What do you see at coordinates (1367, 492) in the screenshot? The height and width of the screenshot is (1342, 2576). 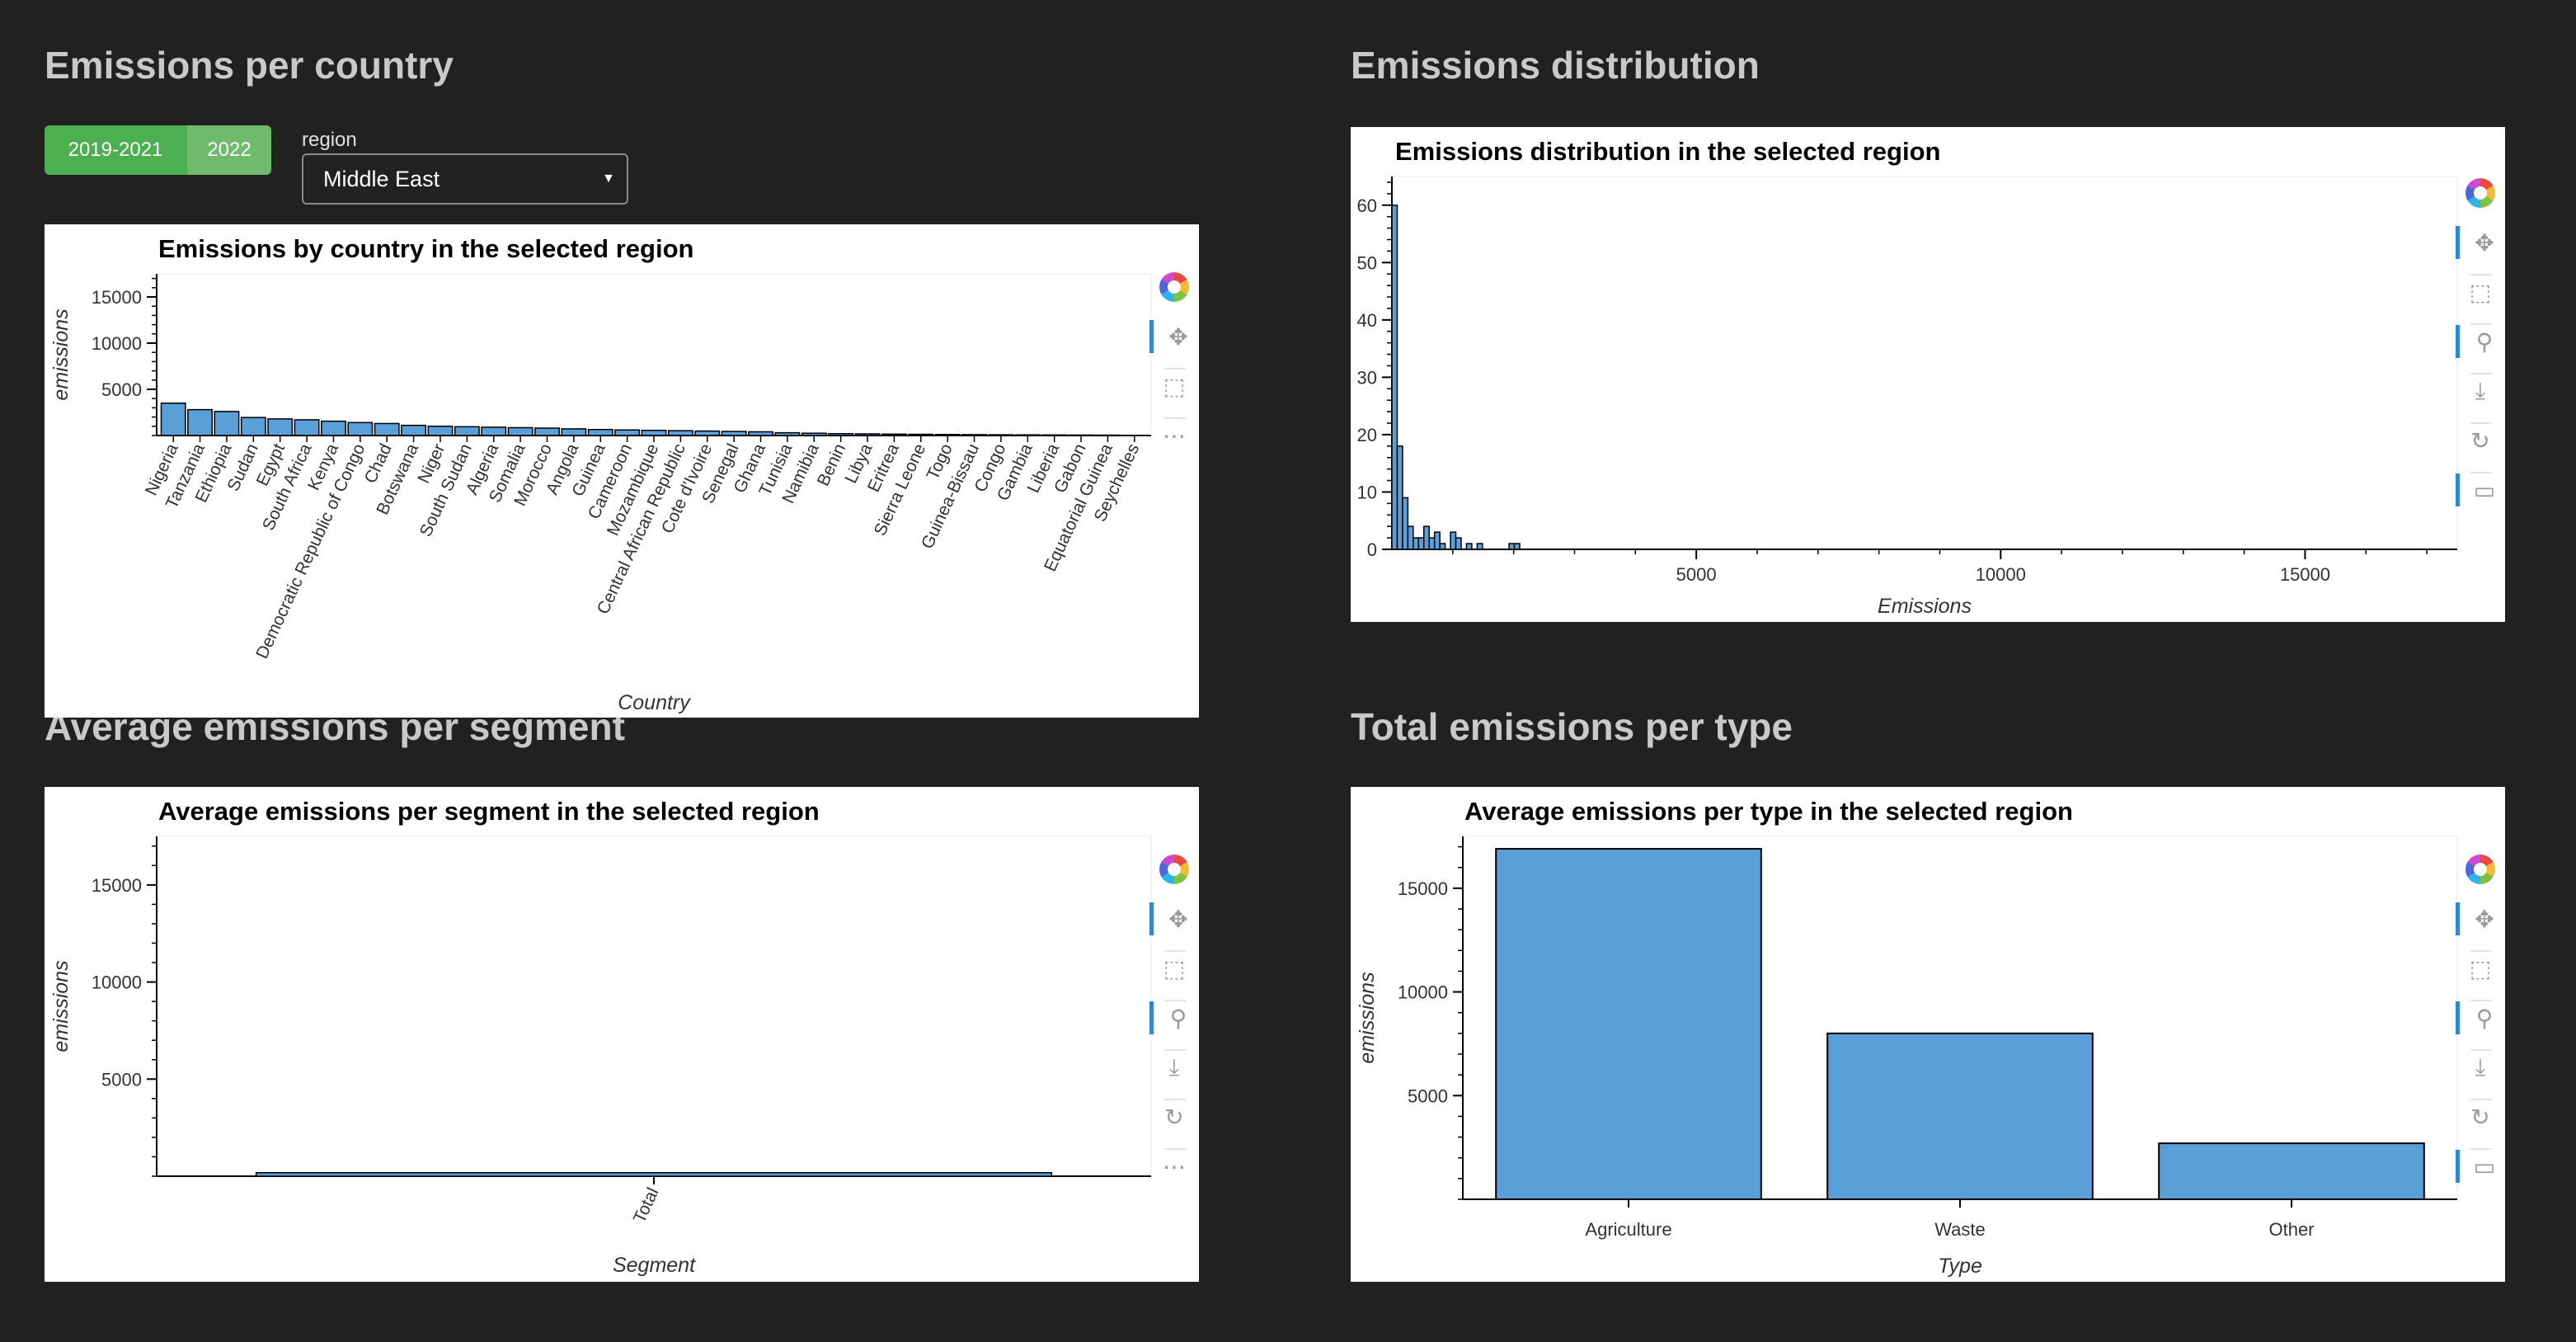 I see `y-tick-label: 10` at bounding box center [1367, 492].